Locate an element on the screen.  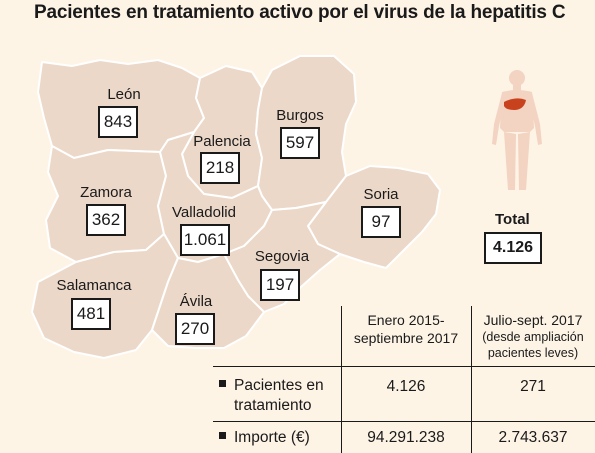
province-value: 218 is located at coordinates (220, 168).